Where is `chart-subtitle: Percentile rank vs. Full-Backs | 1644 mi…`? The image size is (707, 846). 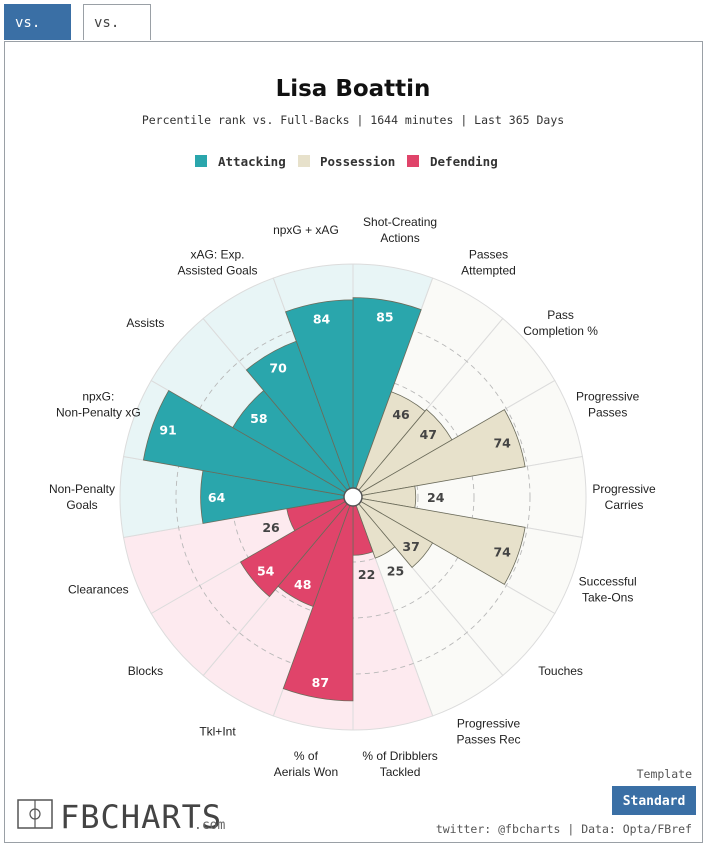
chart-subtitle: Percentile rank vs. Full-Backs | 1644 mi… is located at coordinates (353, 120).